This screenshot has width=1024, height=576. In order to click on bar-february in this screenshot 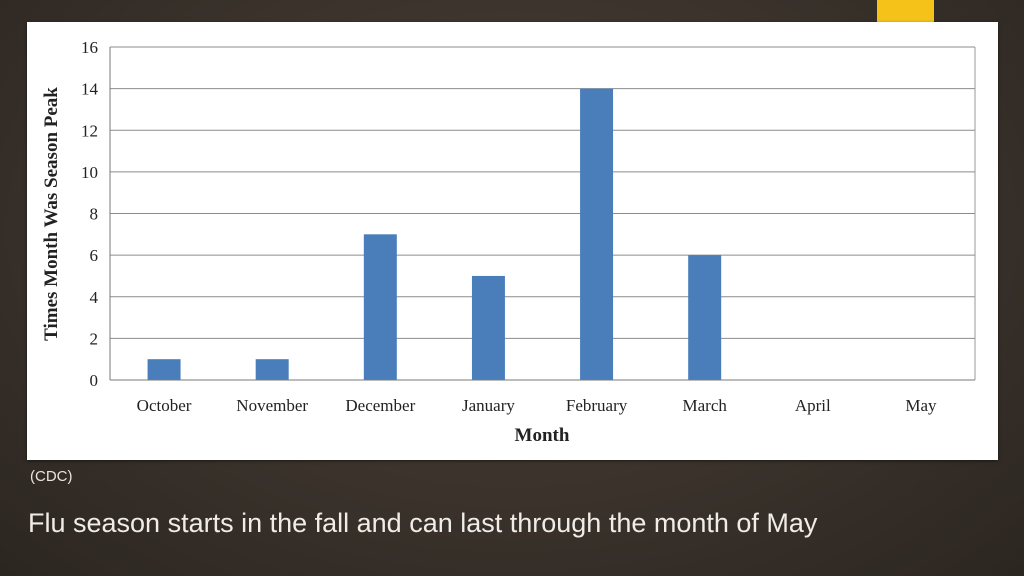, I will do `click(597, 234)`.